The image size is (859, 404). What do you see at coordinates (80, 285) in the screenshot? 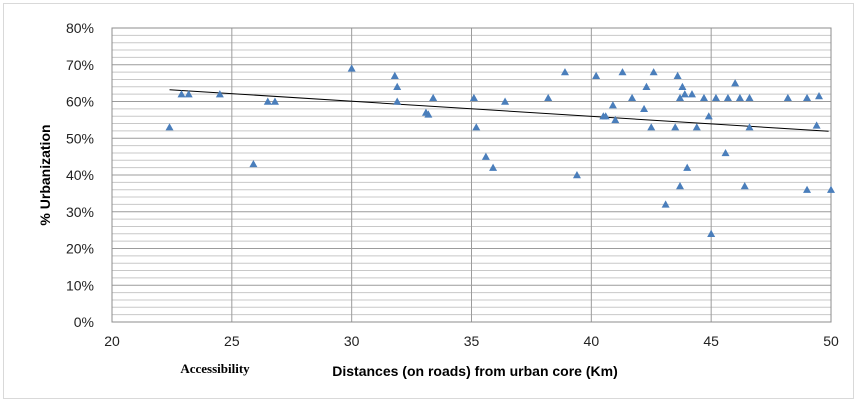
I see `y-tick-label: 10%` at bounding box center [80, 285].